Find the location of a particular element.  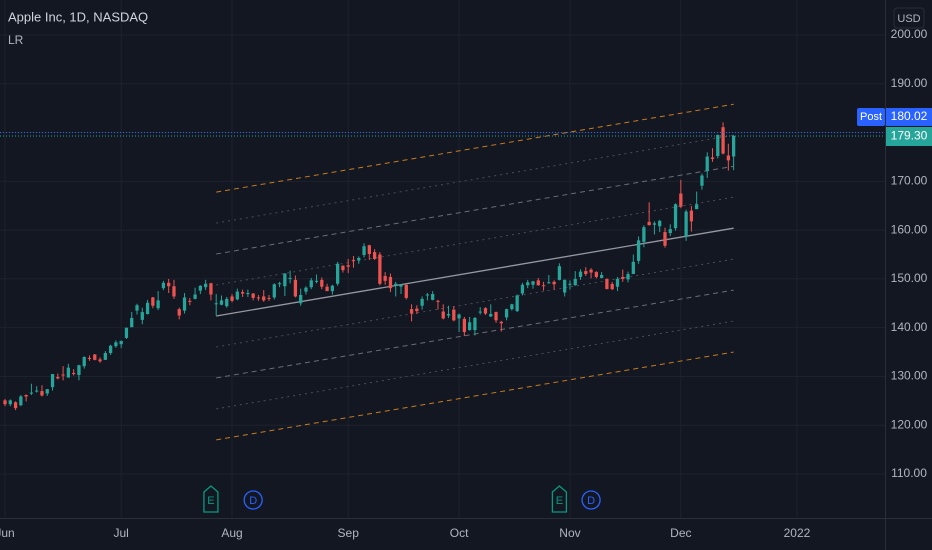

dividend-marker is located at coordinates (591, 500).